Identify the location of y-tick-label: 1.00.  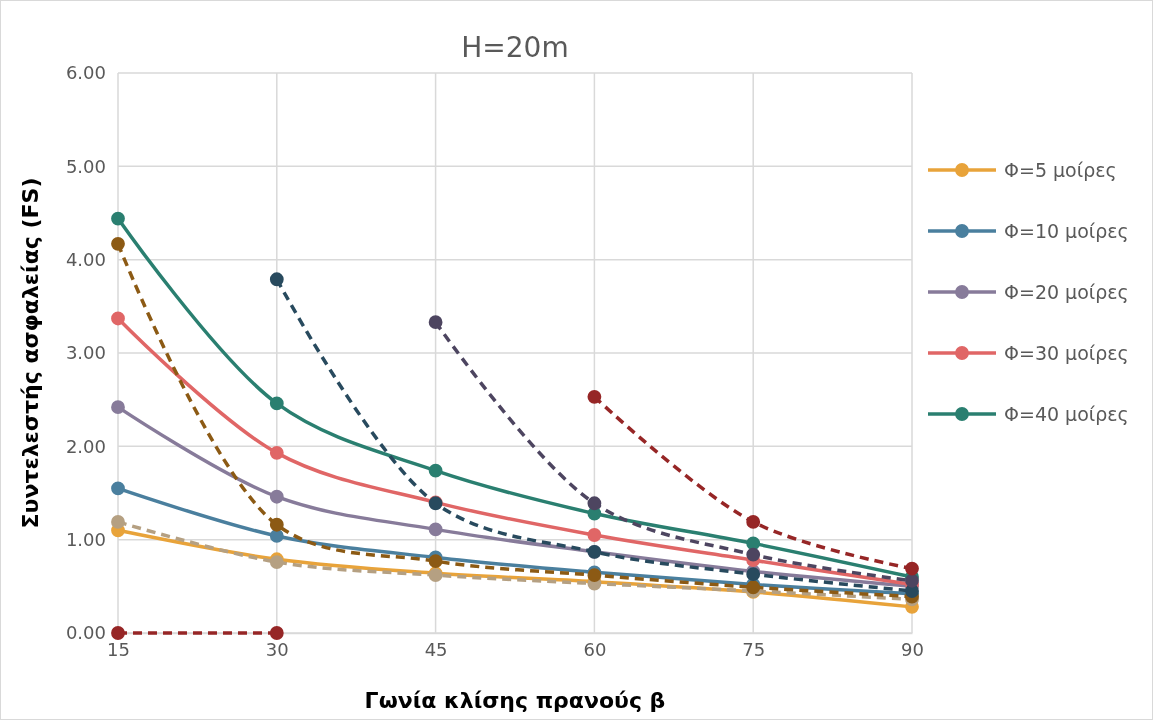
(85, 539).